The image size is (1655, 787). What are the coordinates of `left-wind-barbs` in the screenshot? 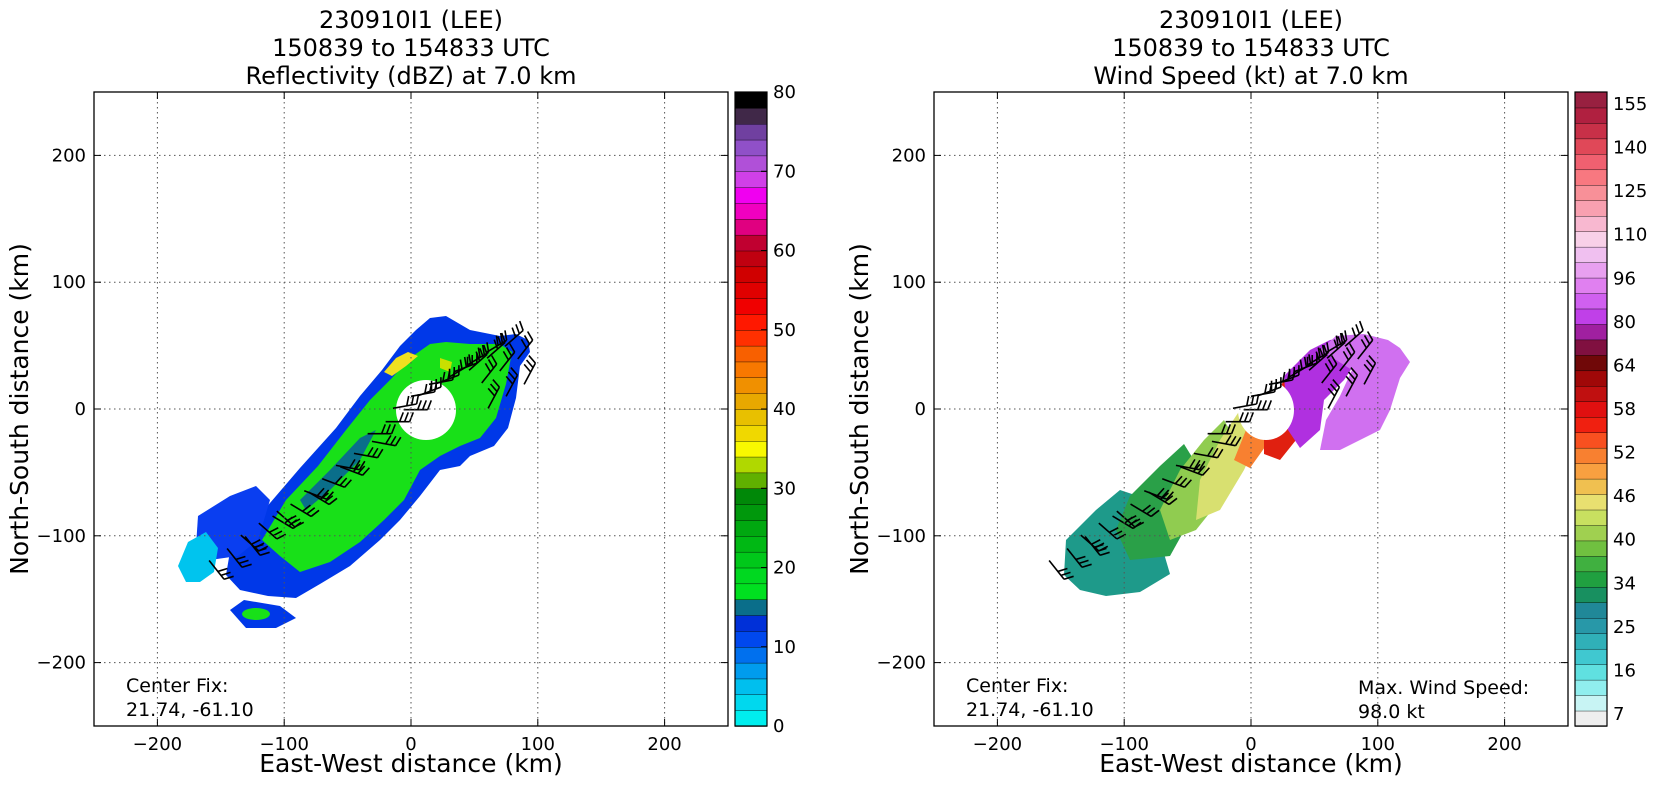 It's located at (372, 450).